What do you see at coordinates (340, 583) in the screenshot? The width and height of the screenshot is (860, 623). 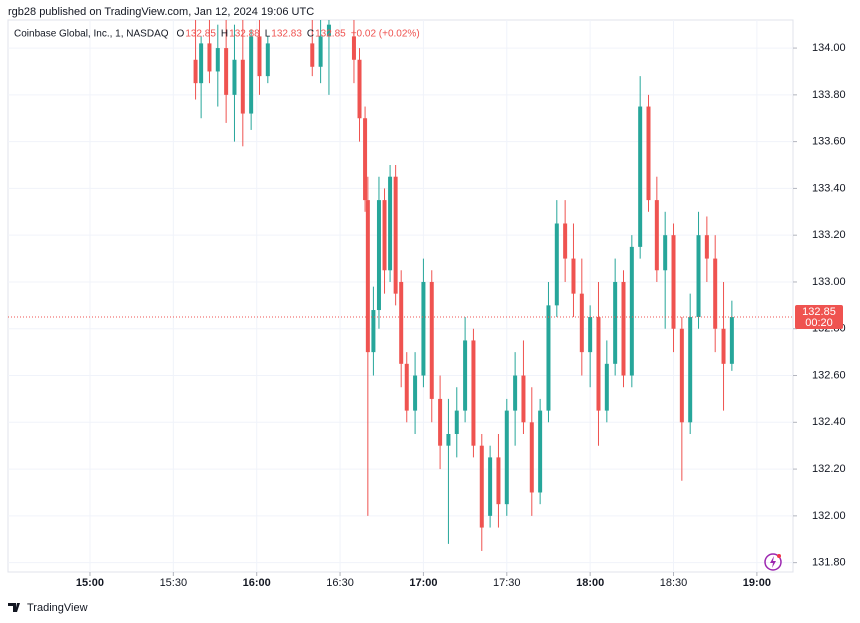 I see `x-tick-label: 16:30` at bounding box center [340, 583].